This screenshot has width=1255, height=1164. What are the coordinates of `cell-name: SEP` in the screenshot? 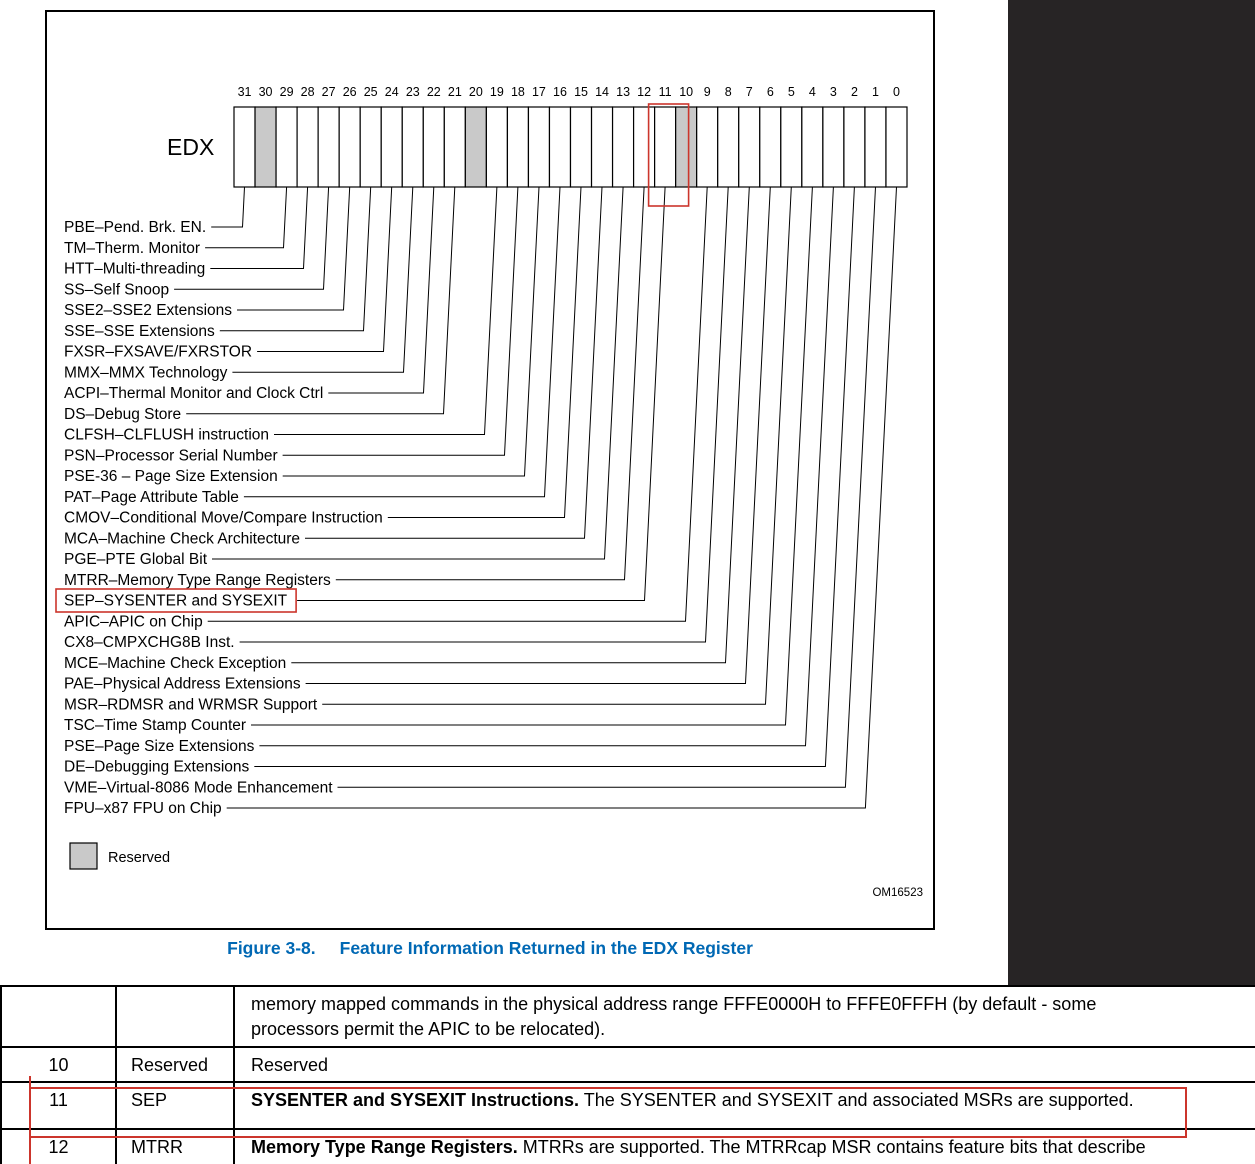 It's located at (175, 1105).